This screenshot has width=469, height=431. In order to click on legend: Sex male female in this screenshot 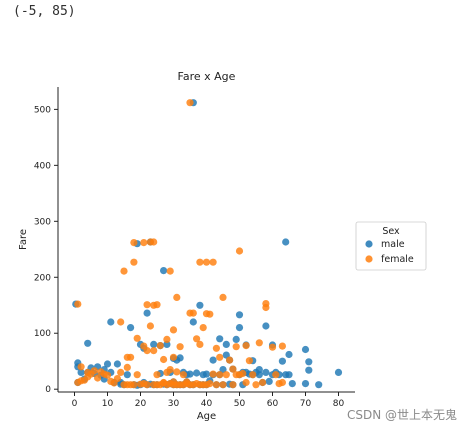, I will do `click(391, 246)`.